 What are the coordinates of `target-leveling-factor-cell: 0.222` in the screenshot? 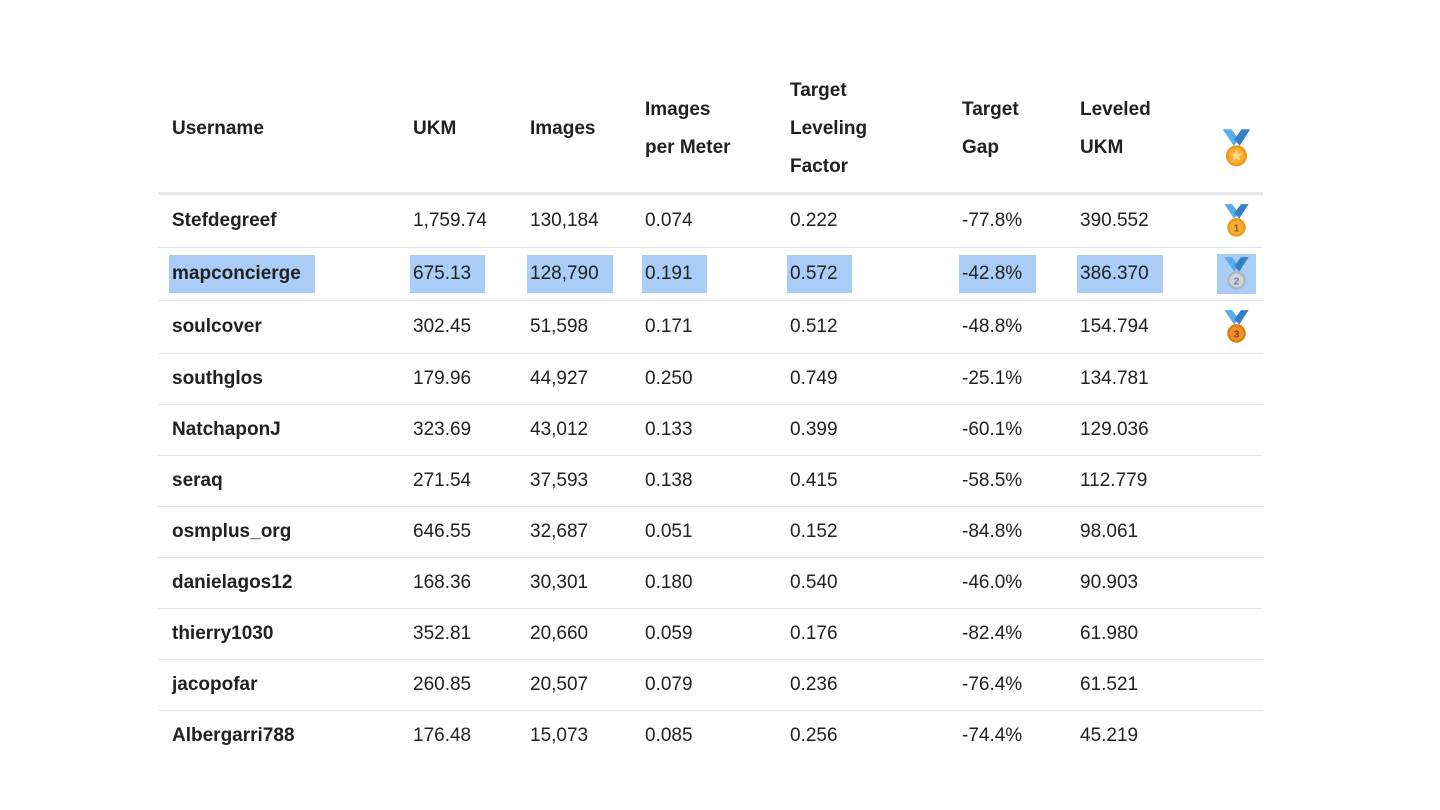 It's located at (814, 220).